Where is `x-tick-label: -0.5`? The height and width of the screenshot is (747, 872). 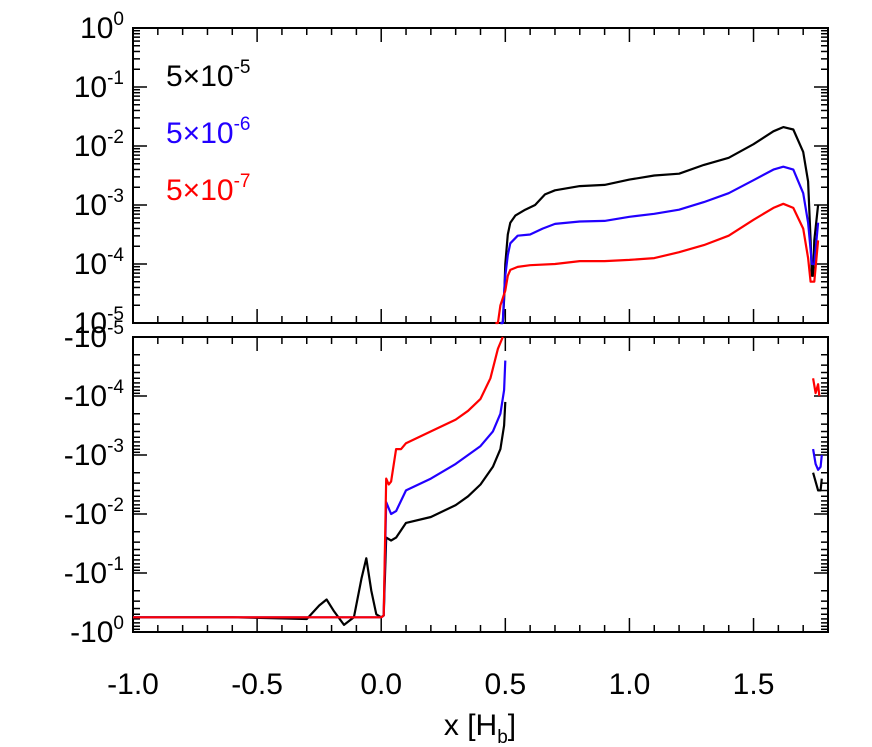
x-tick-label: -0.5 is located at coordinates (257, 684).